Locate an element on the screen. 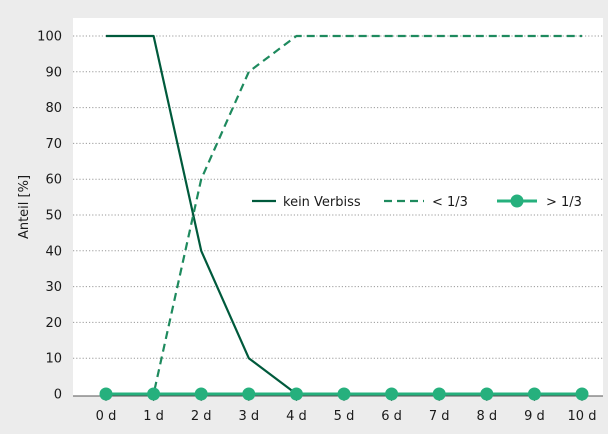  y-tick-label: 60 is located at coordinates (53, 180).